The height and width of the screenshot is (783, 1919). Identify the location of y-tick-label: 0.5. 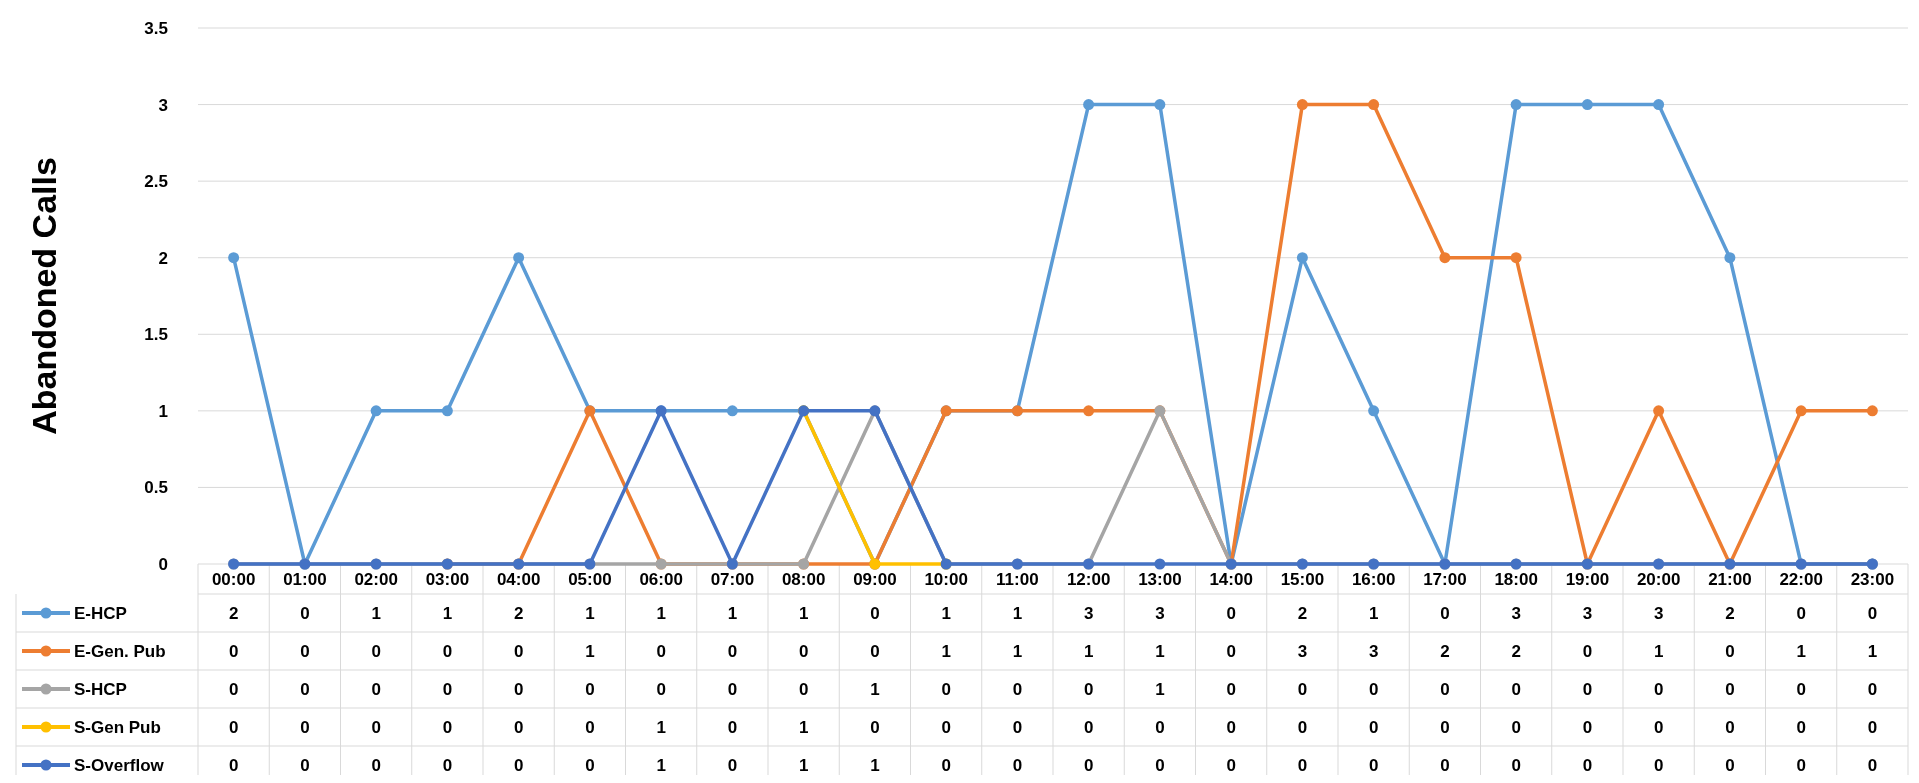
(156, 488).